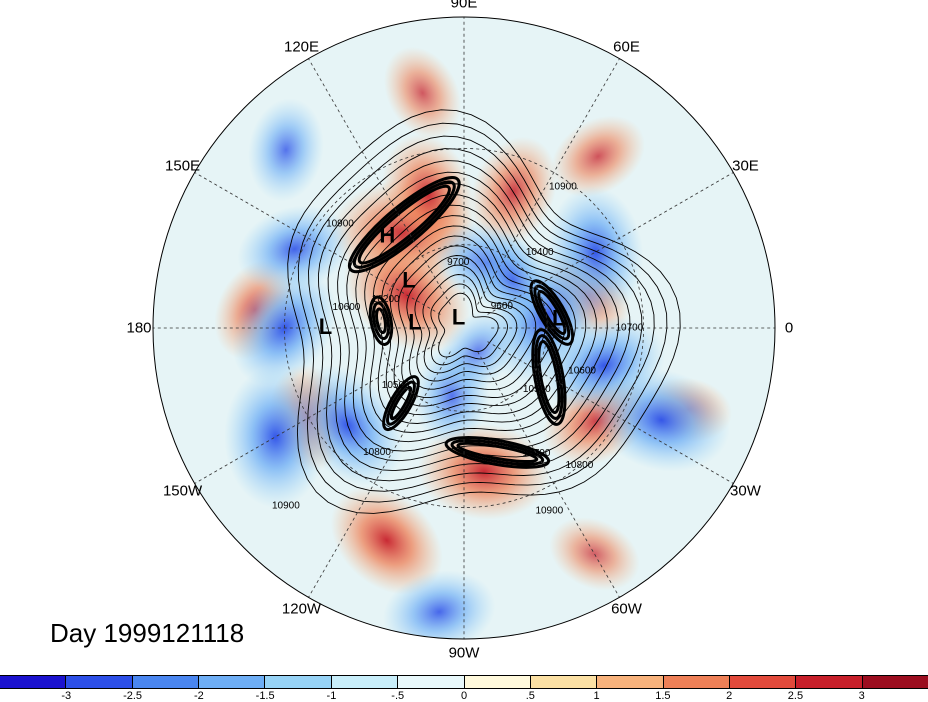 Image resolution: width=928 pixels, height=702 pixels. What do you see at coordinates (663, 696) in the screenshot?
I see `colorbar-tick-label: 1.5` at bounding box center [663, 696].